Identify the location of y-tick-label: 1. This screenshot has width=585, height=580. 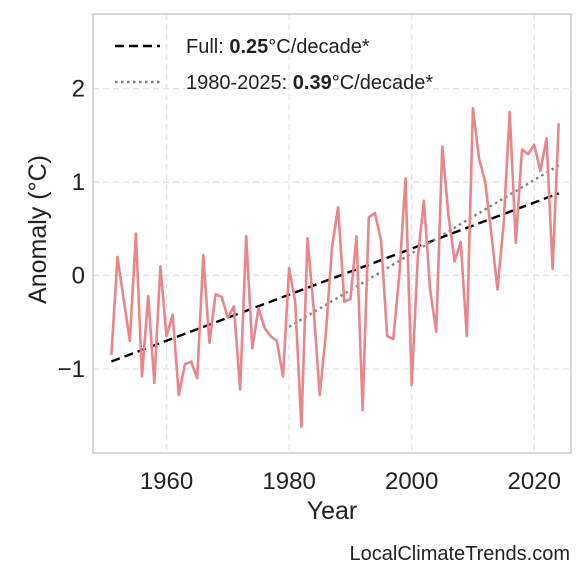
(78, 182).